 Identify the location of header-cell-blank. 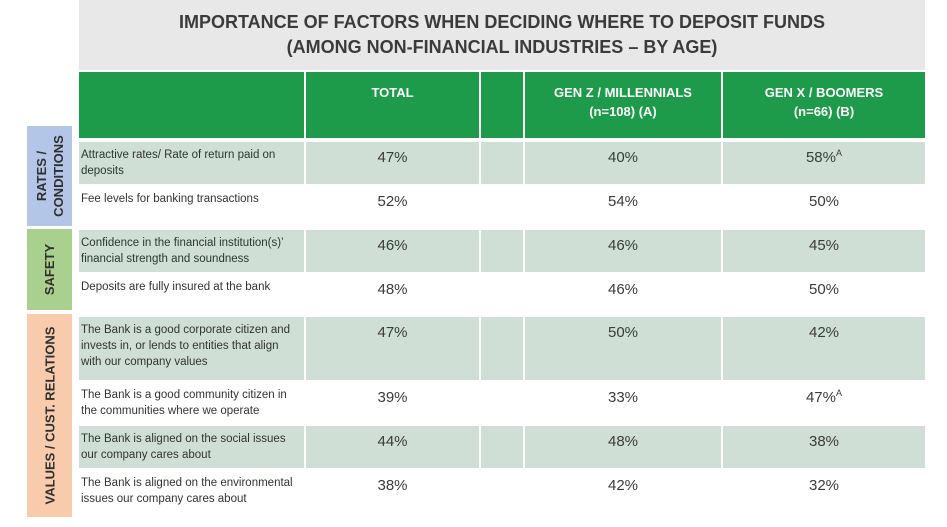
(502, 105).